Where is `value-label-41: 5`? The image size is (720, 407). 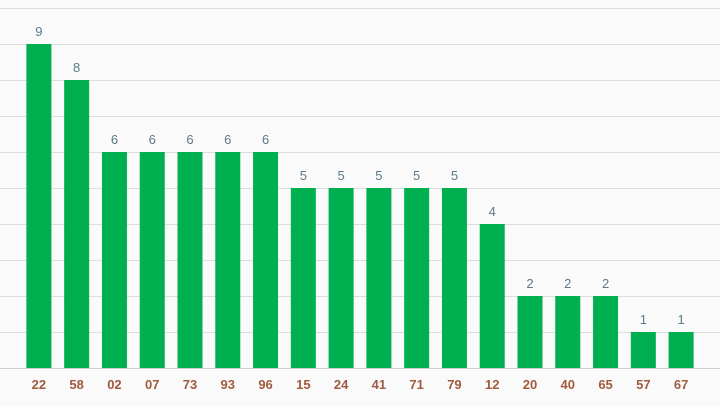
value-label-41: 5 is located at coordinates (378, 175).